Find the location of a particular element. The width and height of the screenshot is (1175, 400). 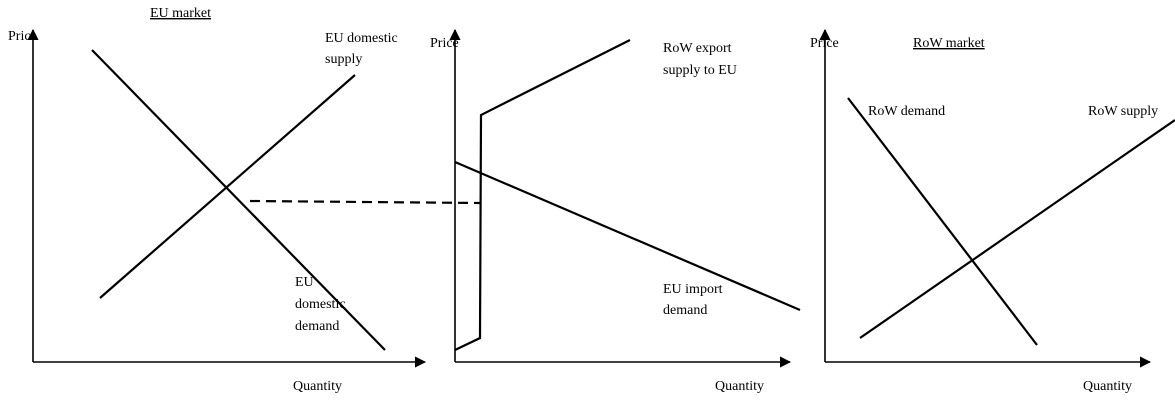

curve-label: EU domestic is located at coordinates (361, 38).